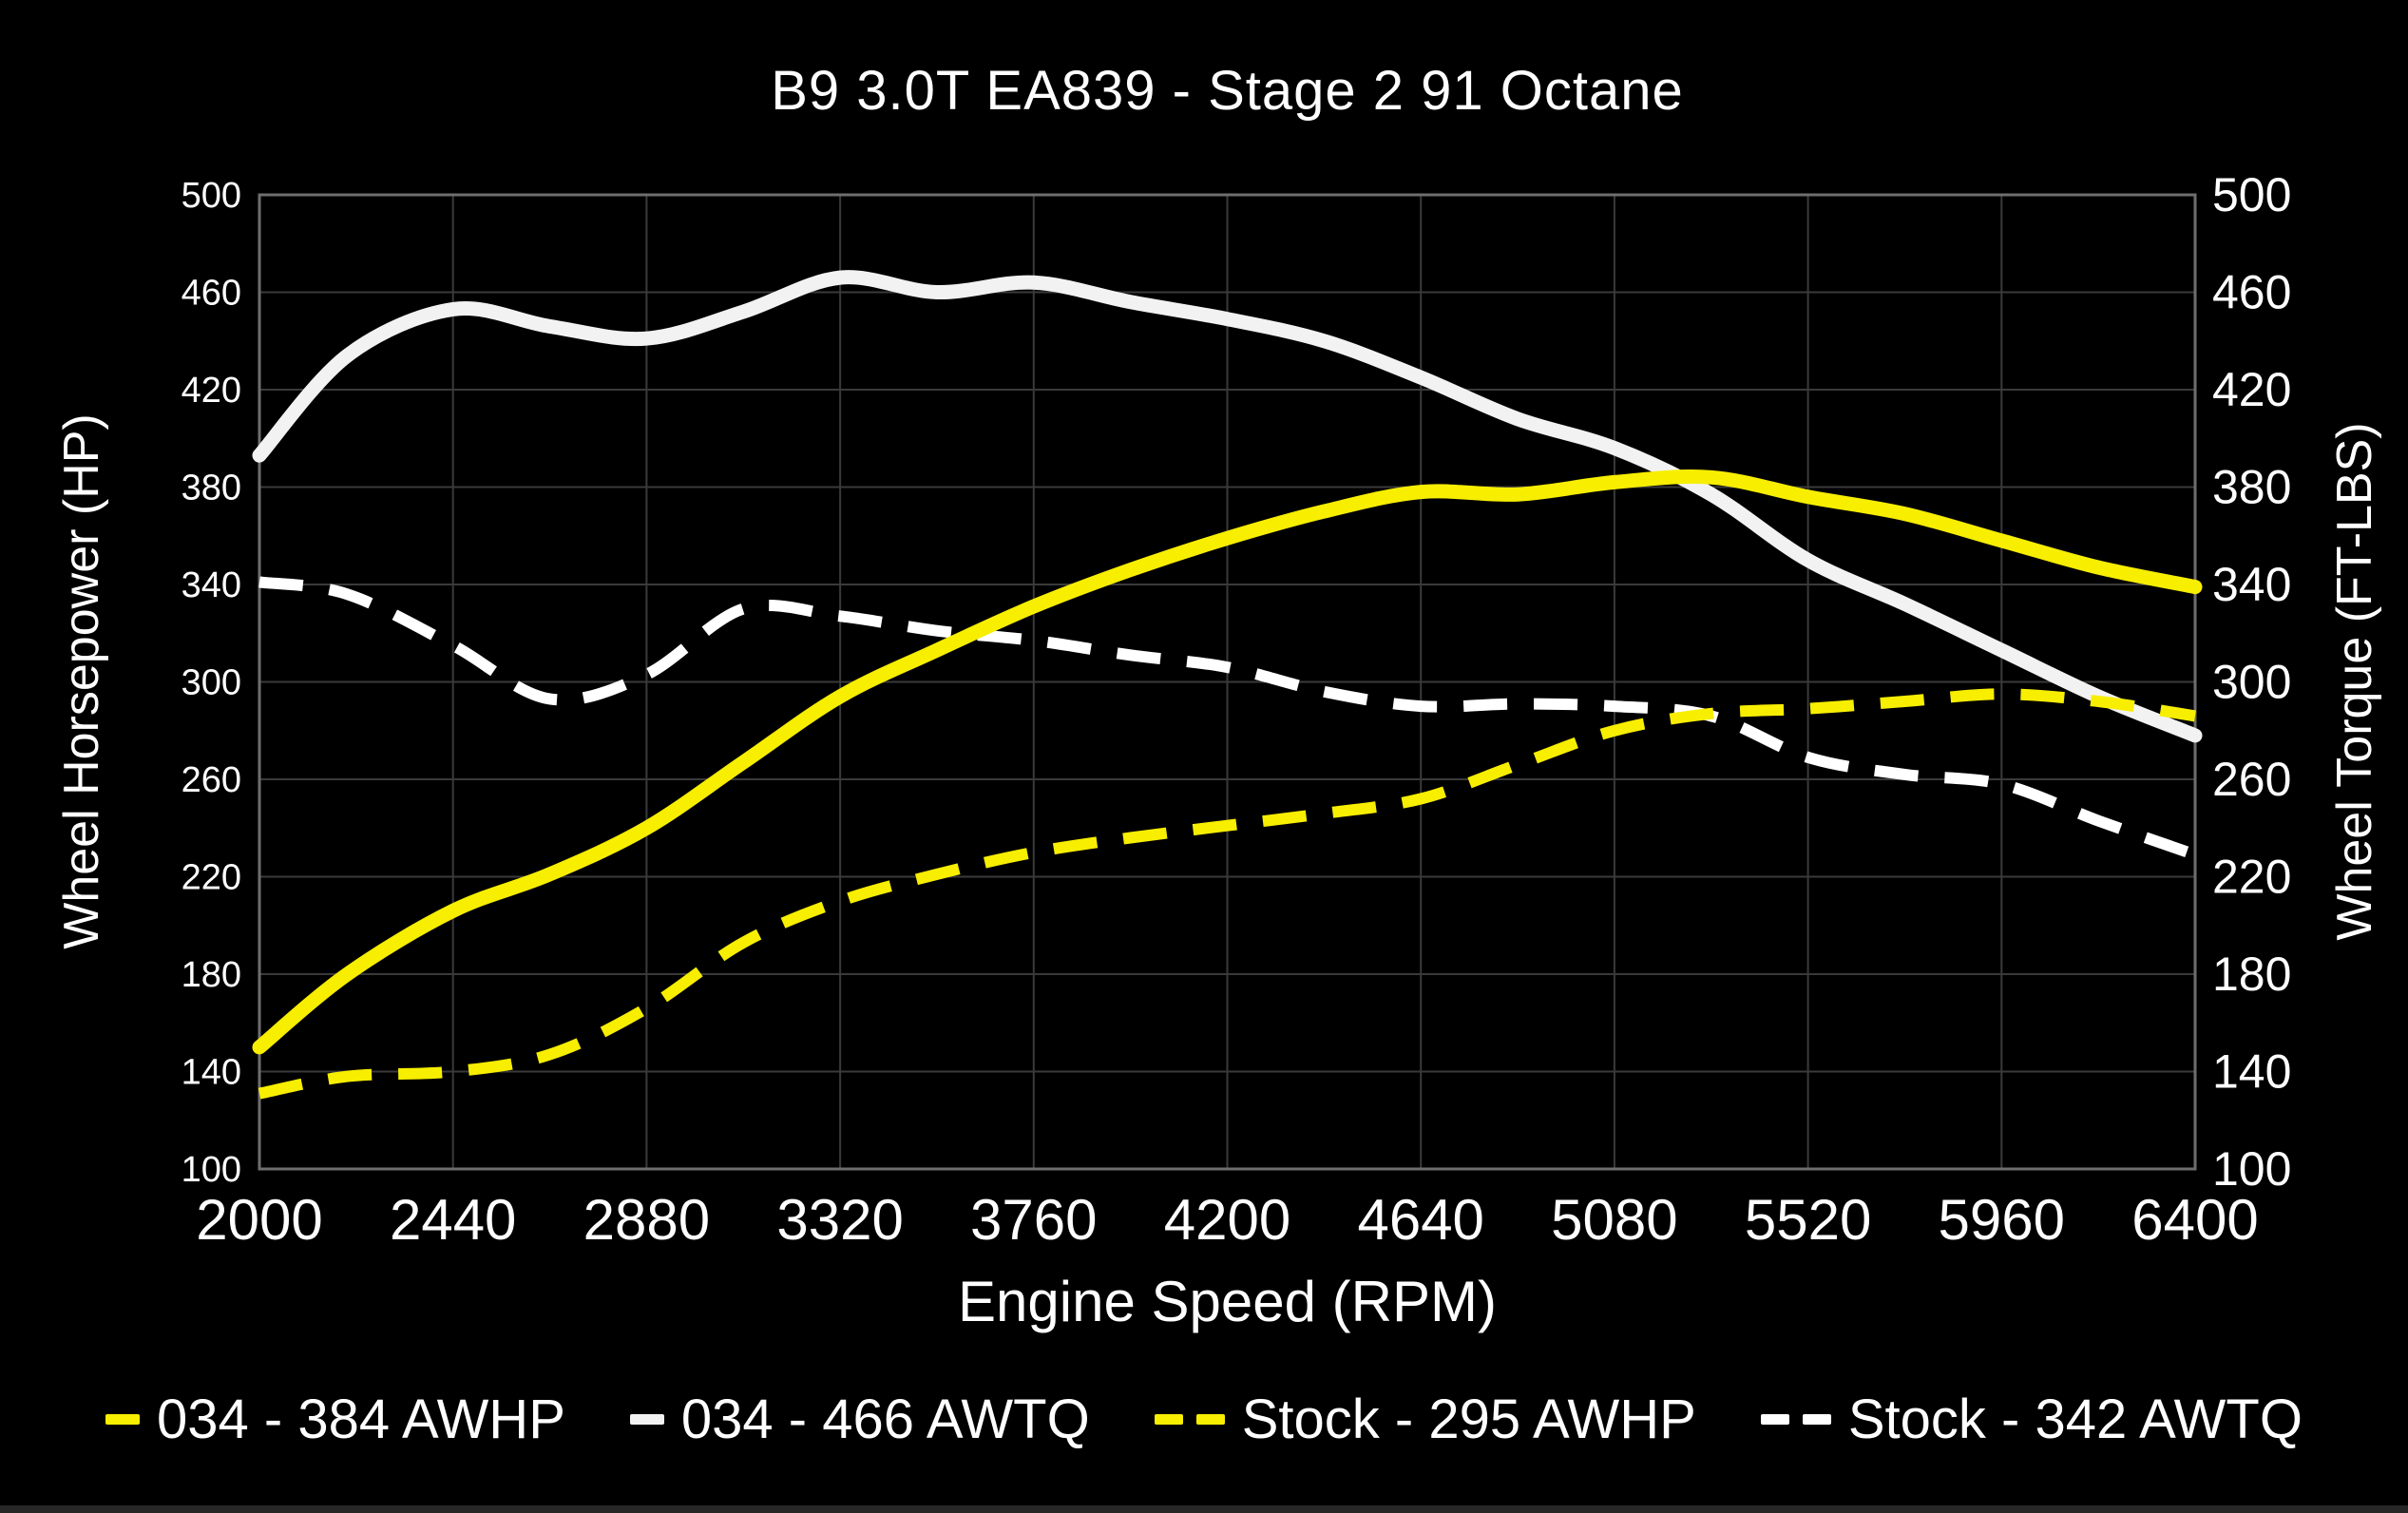 This screenshot has height=1513, width=2408. Describe the element at coordinates (2252, 390) in the screenshot. I see `y-tick-label-right: 420` at that location.